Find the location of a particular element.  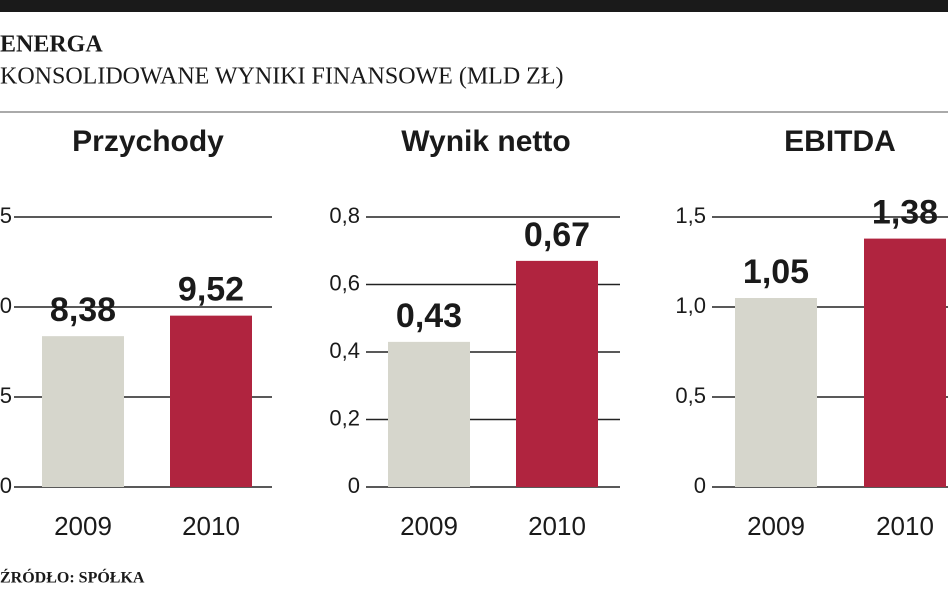

y-tick-label: 5 is located at coordinates (6, 395).